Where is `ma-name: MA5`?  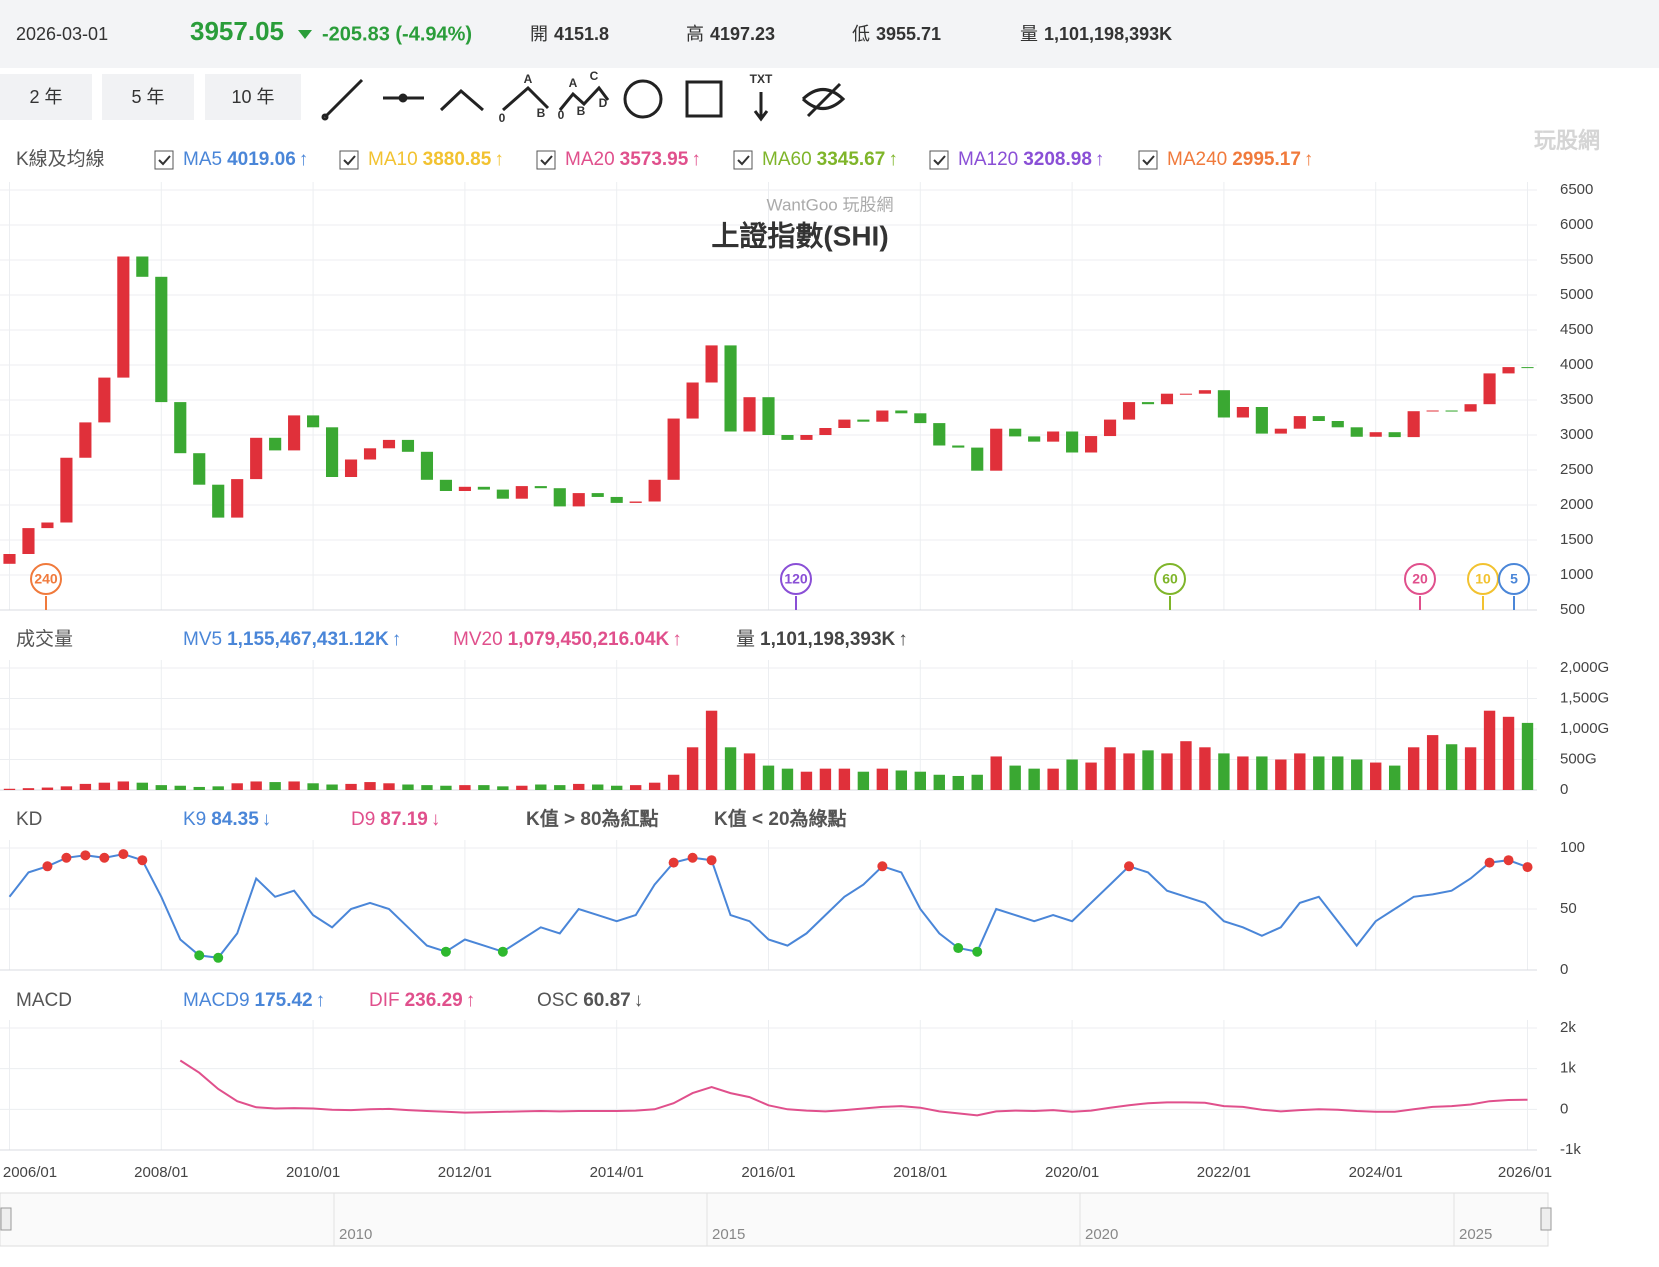
ma-name: MA5 is located at coordinates (202, 159).